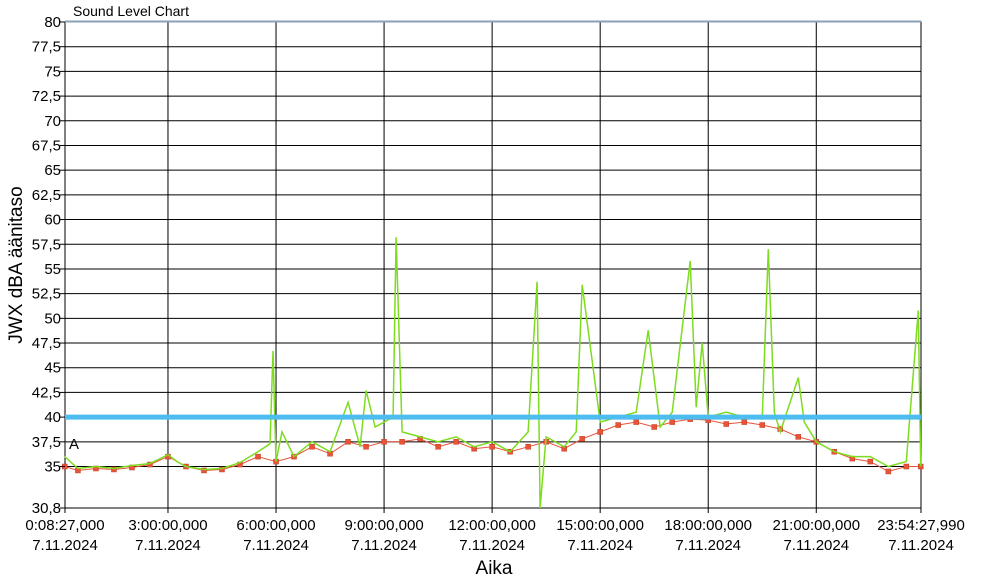 This screenshot has width=990, height=588. Describe the element at coordinates (46, 508) in the screenshot. I see `y-tick-label: 30,8` at that location.